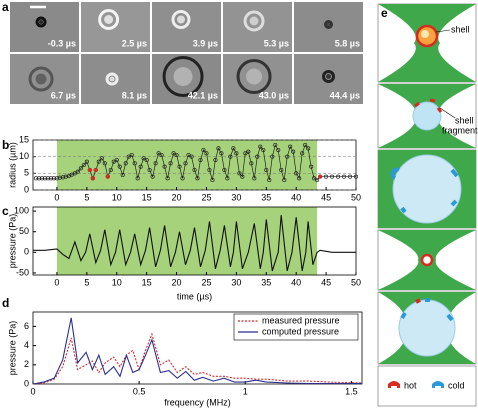 The image size is (478, 409). Describe the element at coordinates (22, 272) in the screenshot. I see `y-tick-label: -50` at that location.